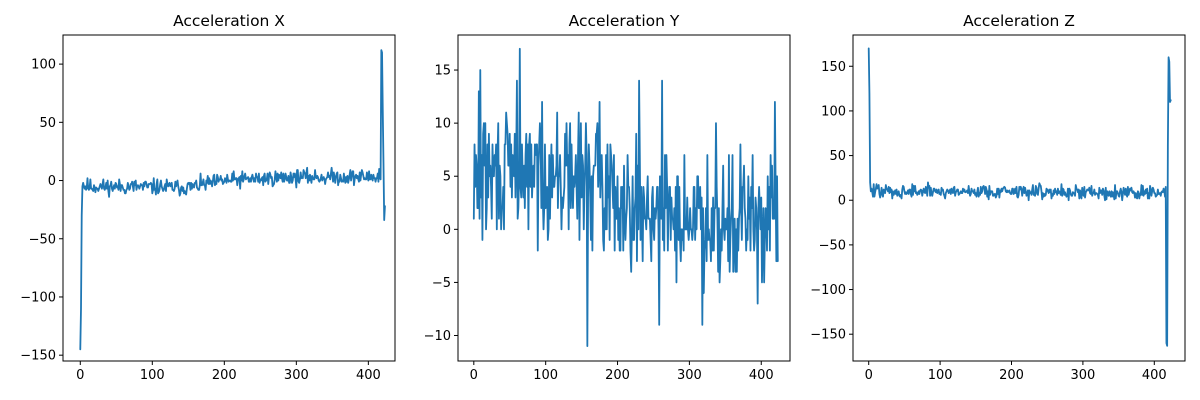 Image resolution: width=1200 pixels, height=400 pixels. Describe the element at coordinates (624, 21) in the screenshot. I see `chart-title: Acceleration Y` at that location.